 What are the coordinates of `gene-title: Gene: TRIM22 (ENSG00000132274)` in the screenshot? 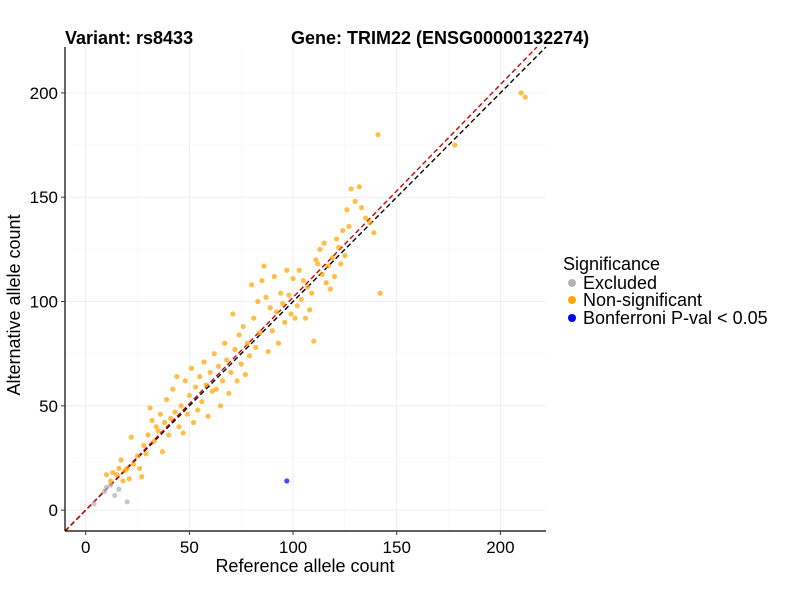 It's located at (440, 38).